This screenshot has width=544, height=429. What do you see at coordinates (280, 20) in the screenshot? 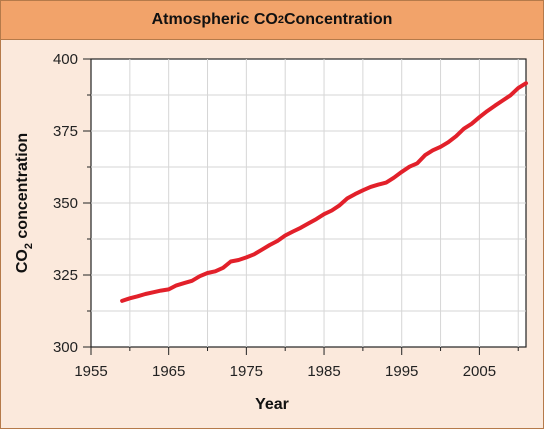
I see `chart-title-subscript: 2` at bounding box center [280, 20].